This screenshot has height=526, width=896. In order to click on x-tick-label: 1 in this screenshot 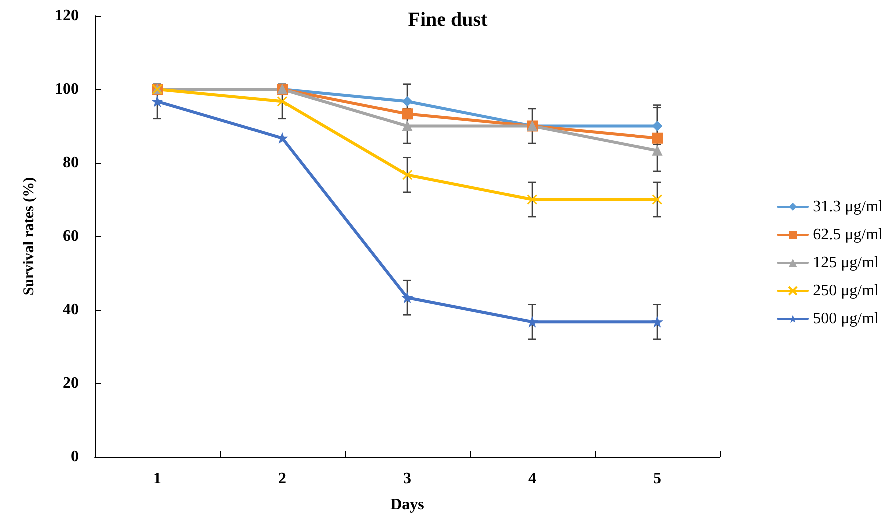, I will do `click(158, 479)`.